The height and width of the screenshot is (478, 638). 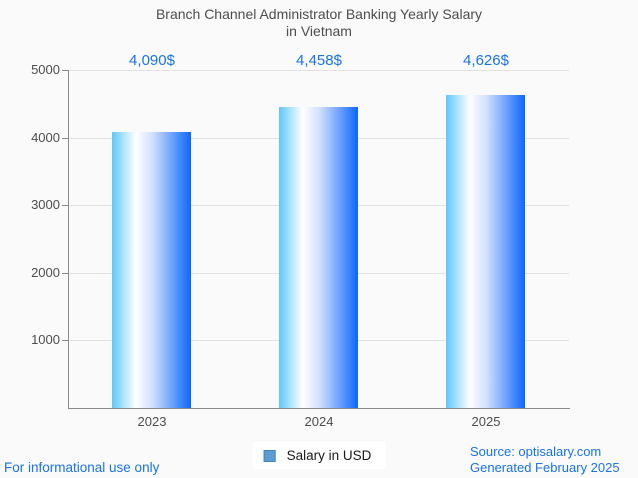 I want to click on ytick-label-3000: 3000, so click(x=45, y=204).